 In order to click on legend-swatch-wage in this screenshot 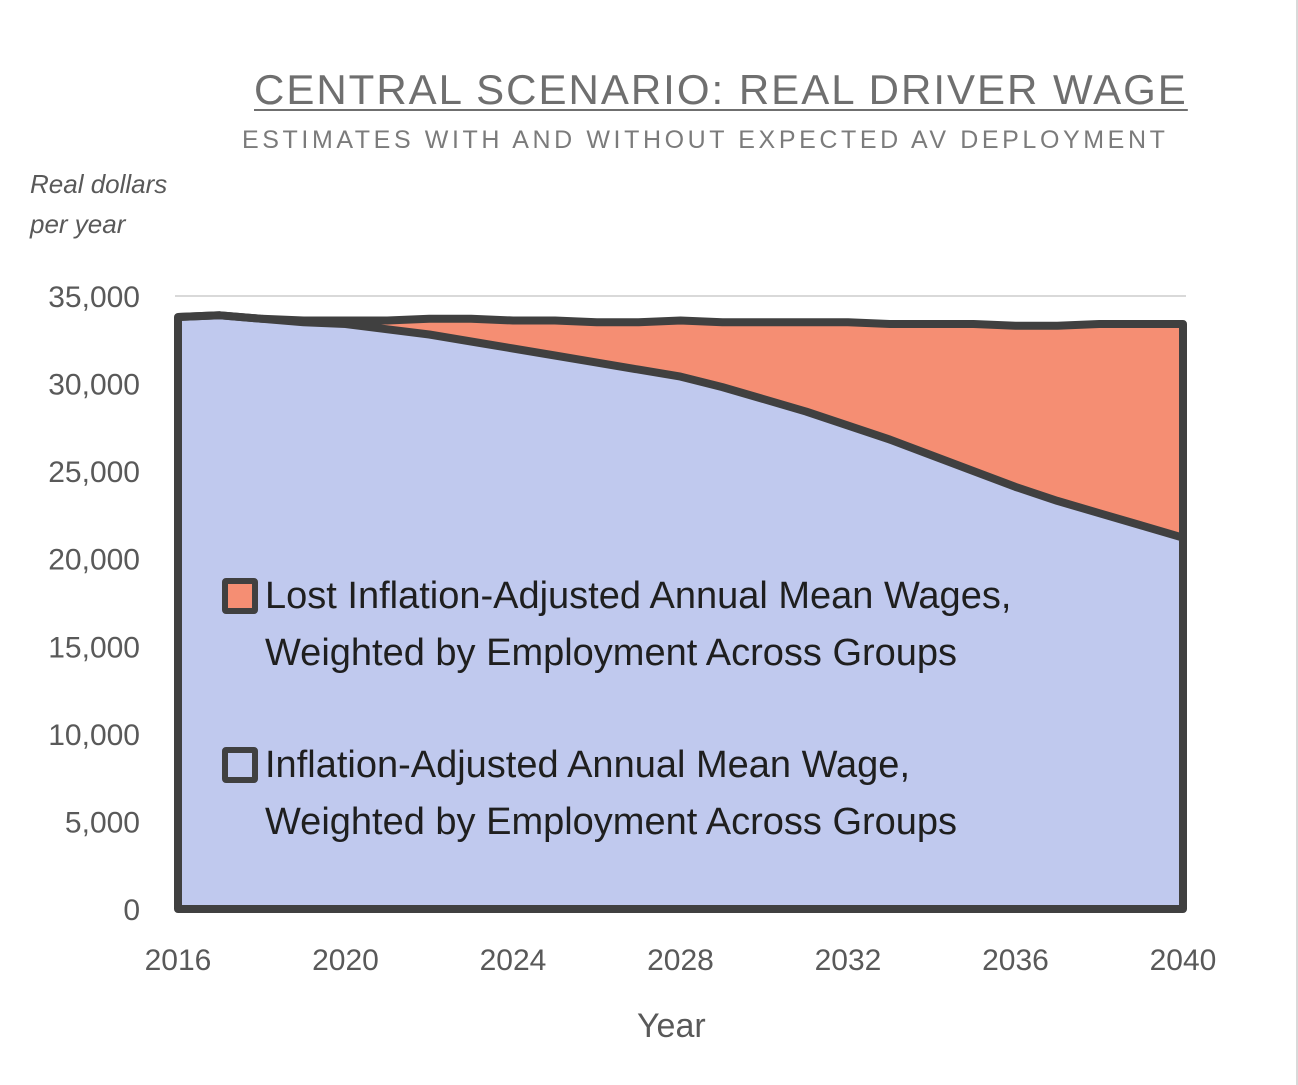, I will do `click(240, 765)`.